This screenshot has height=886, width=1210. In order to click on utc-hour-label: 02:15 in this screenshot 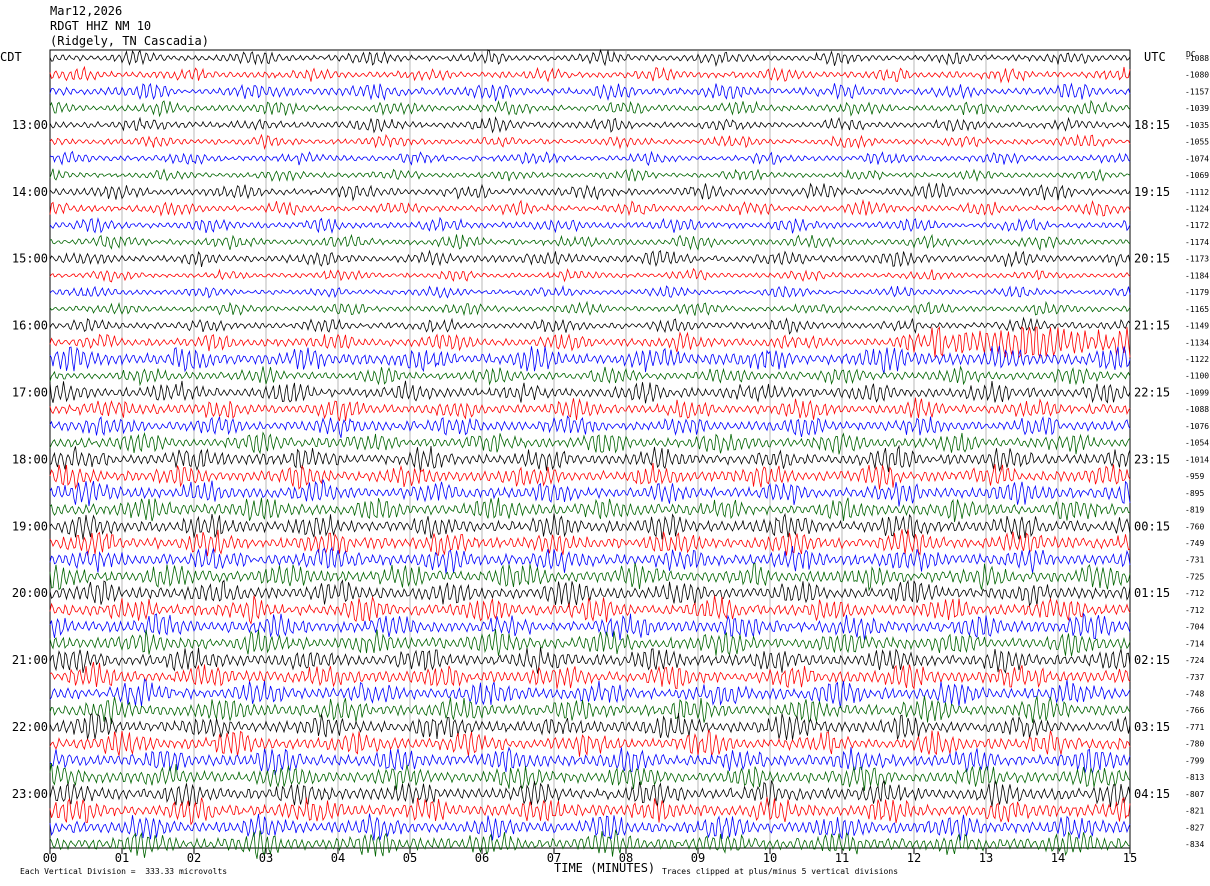, I will do `click(1152, 660)`.